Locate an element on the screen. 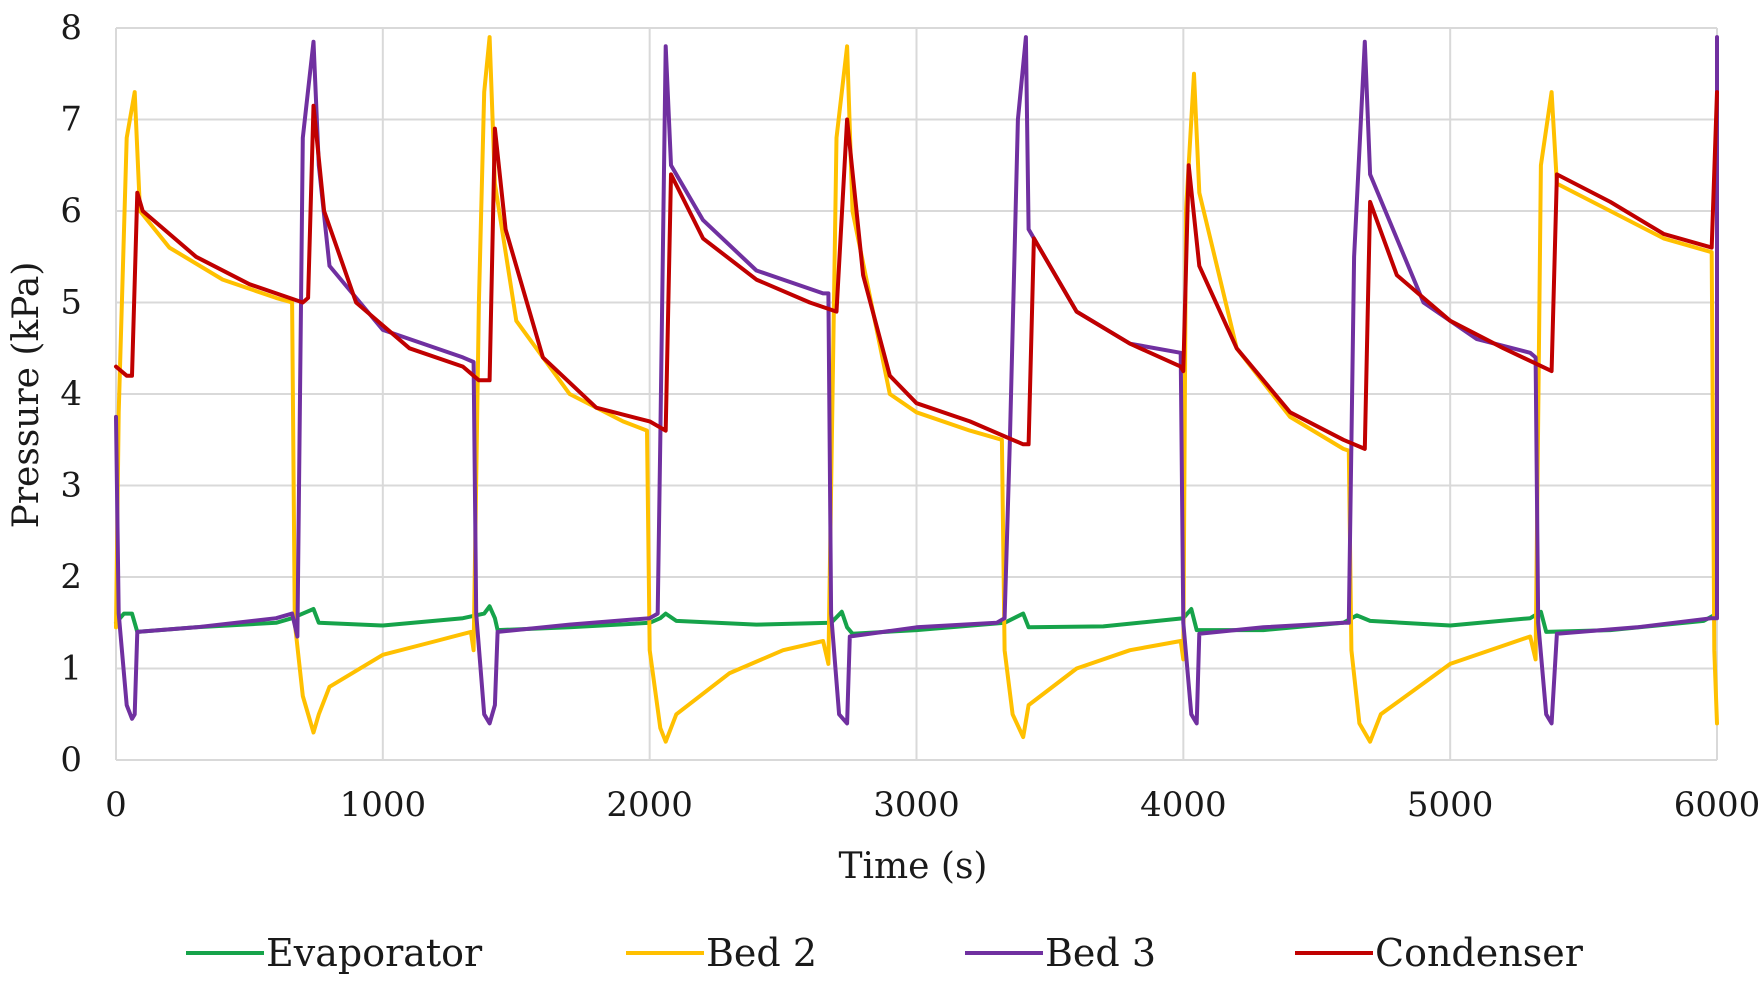 The image size is (1761, 985). y-tick-label: 4 is located at coordinates (71, 394).